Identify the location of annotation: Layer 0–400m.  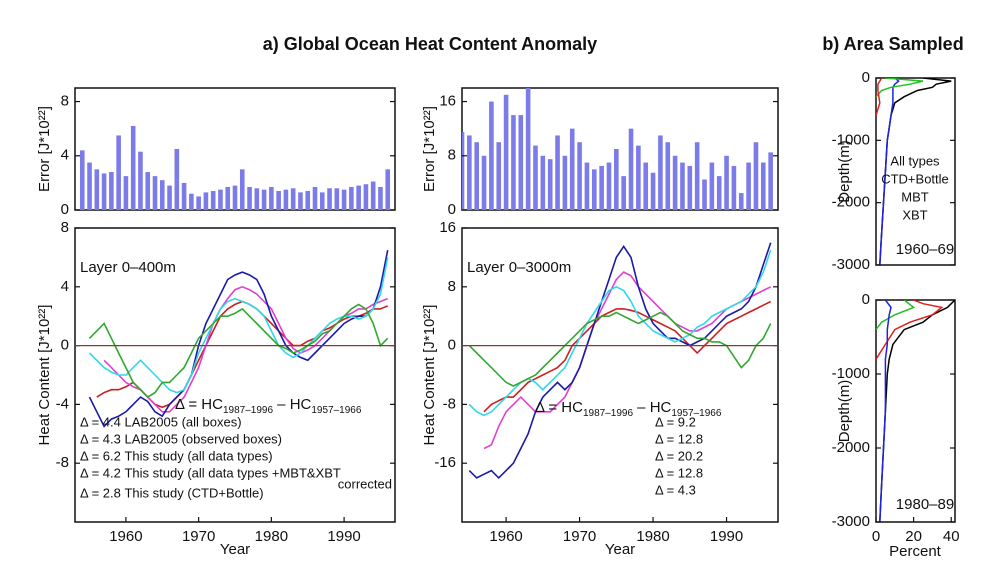
(128, 267).